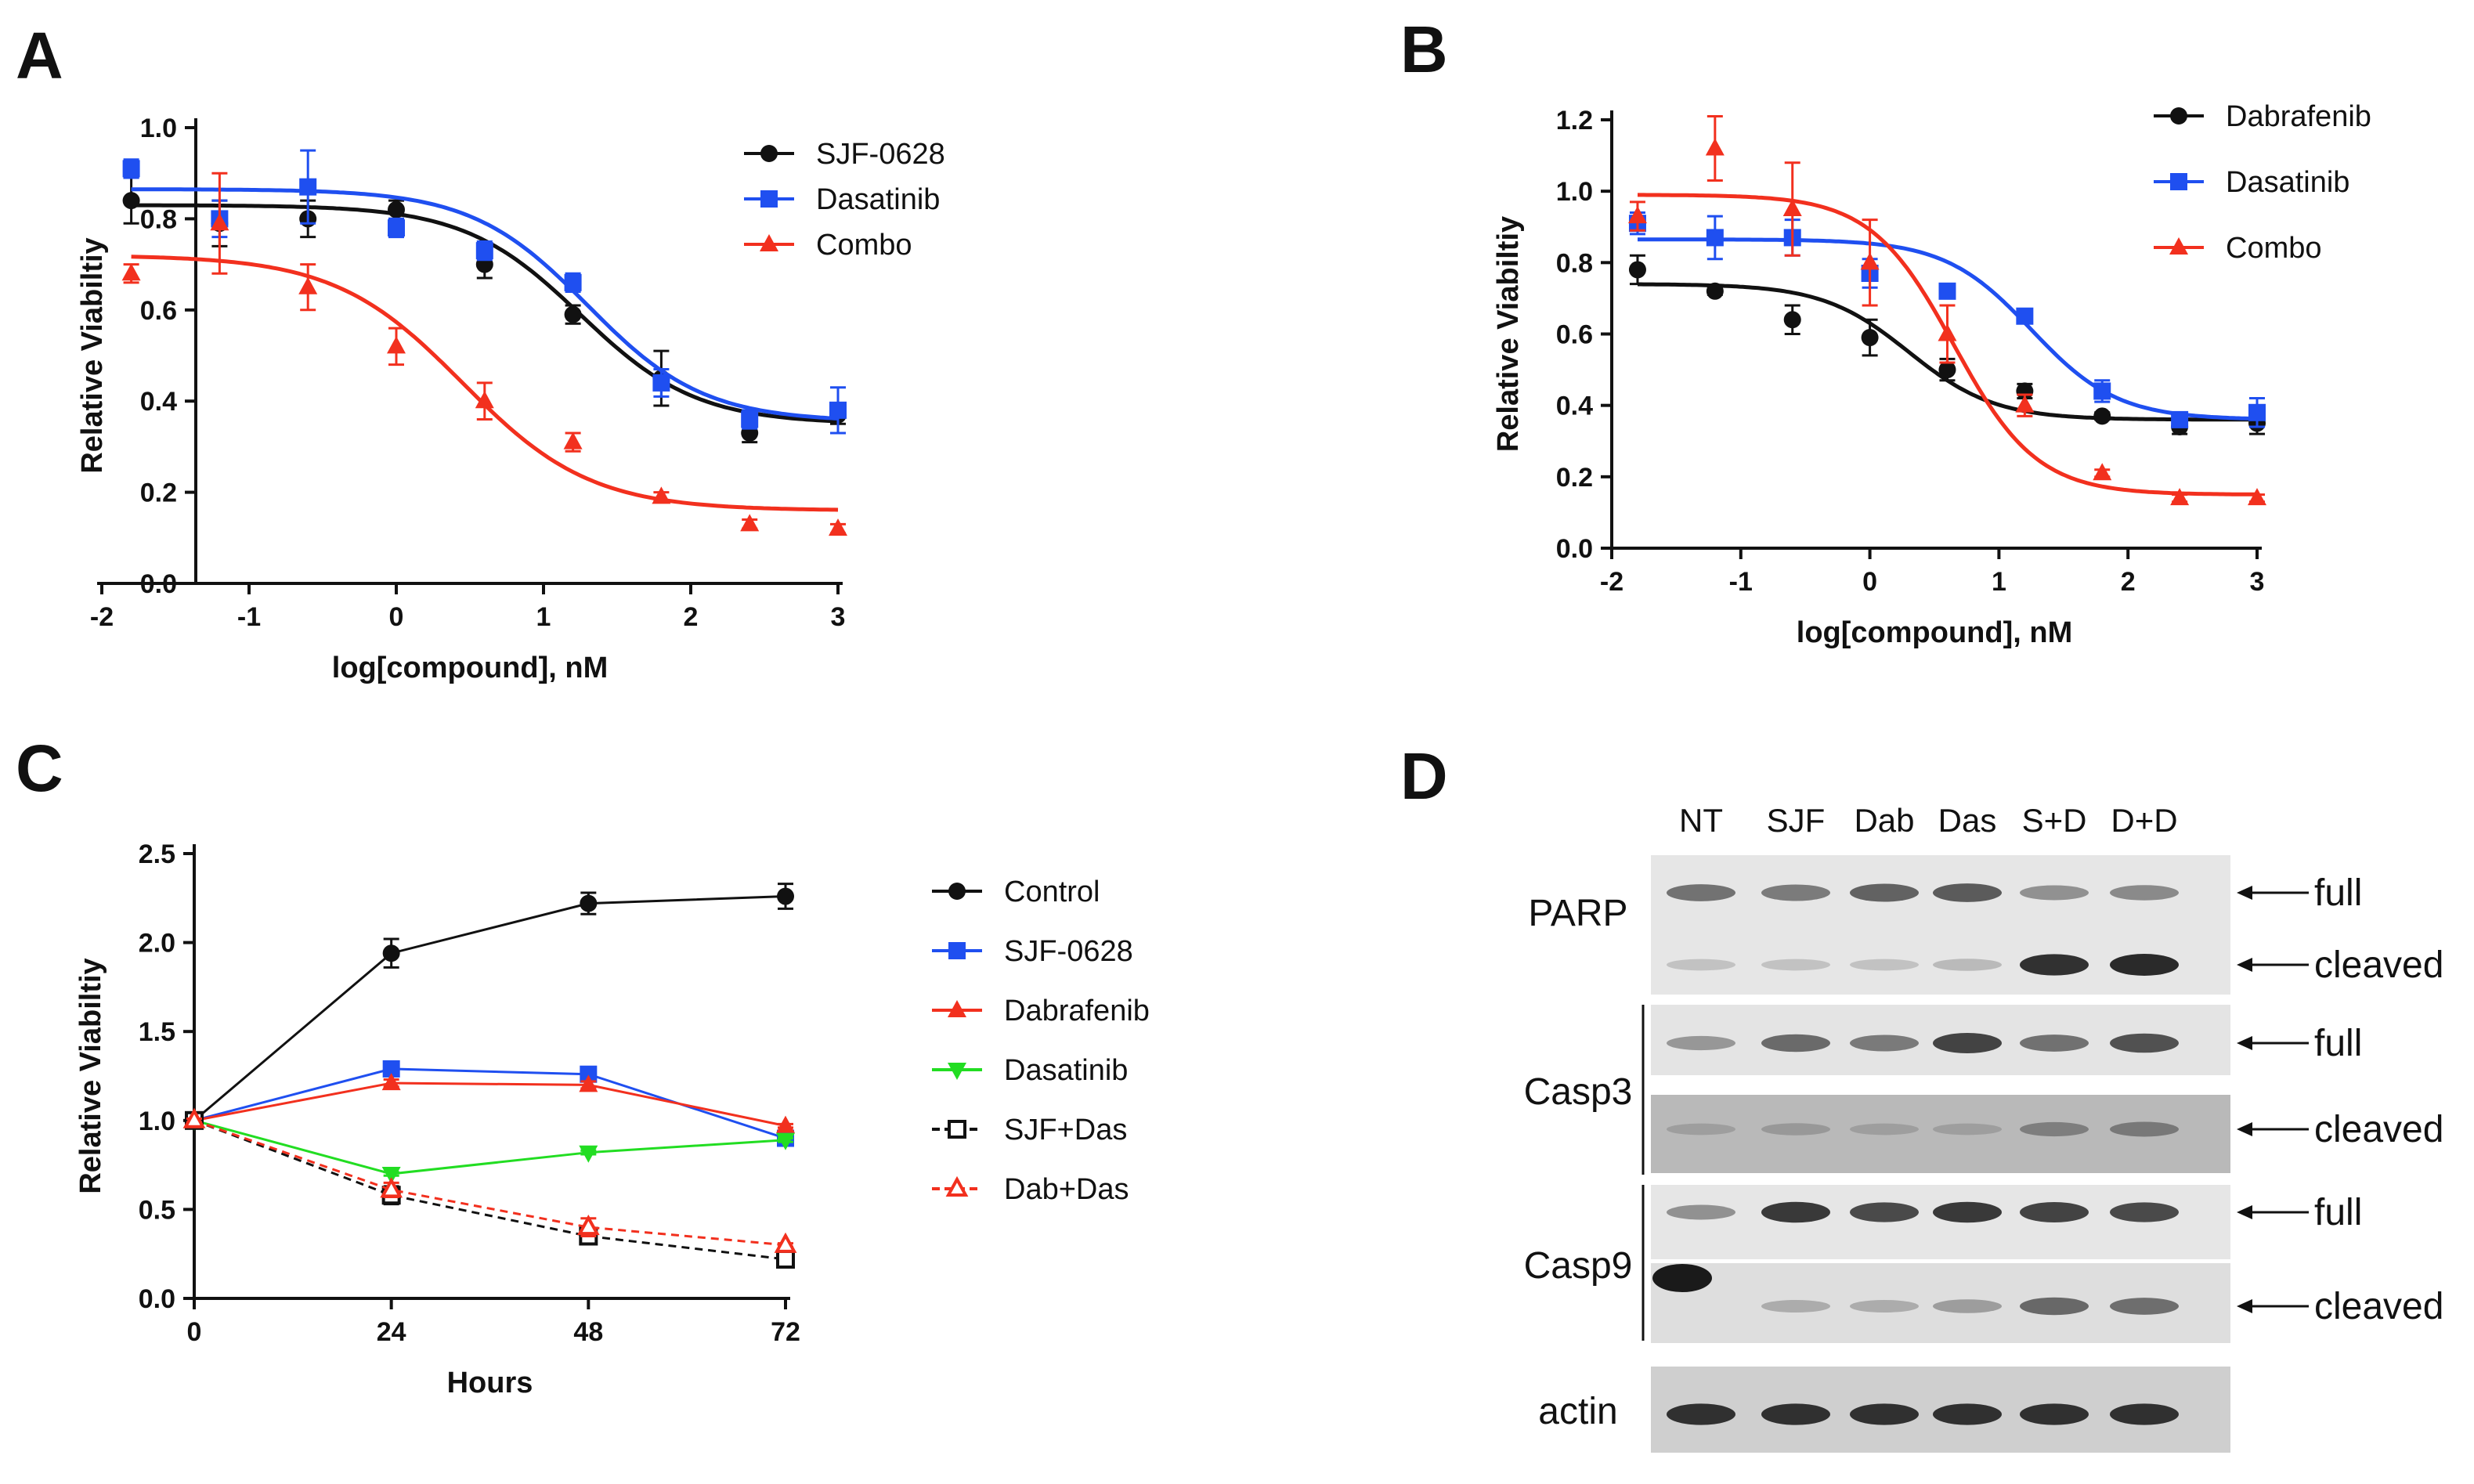 Image resolution: width=2474 pixels, height=1484 pixels. What do you see at coordinates (588, 1332) in the screenshot?
I see `x-tick-label: 48` at bounding box center [588, 1332].